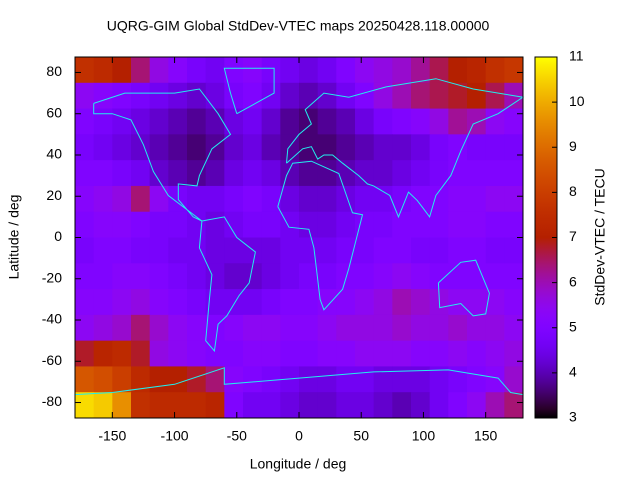  Describe the element at coordinates (600, 236) in the screenshot. I see `colorbar-label: StdDev-VTEC / TECU` at that location.